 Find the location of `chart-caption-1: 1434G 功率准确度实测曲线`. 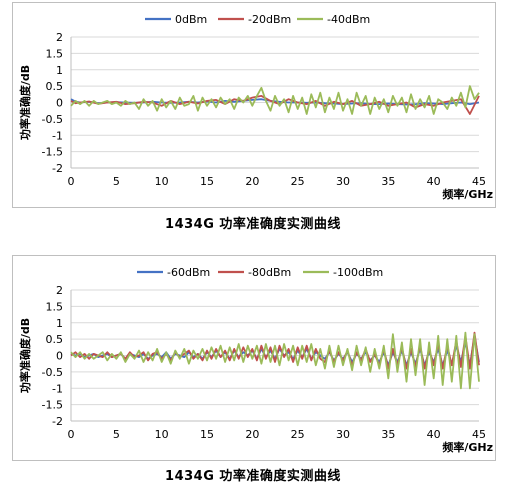

chart-caption-1: 1434G 功率准确度实测曲线 is located at coordinates (253, 224).